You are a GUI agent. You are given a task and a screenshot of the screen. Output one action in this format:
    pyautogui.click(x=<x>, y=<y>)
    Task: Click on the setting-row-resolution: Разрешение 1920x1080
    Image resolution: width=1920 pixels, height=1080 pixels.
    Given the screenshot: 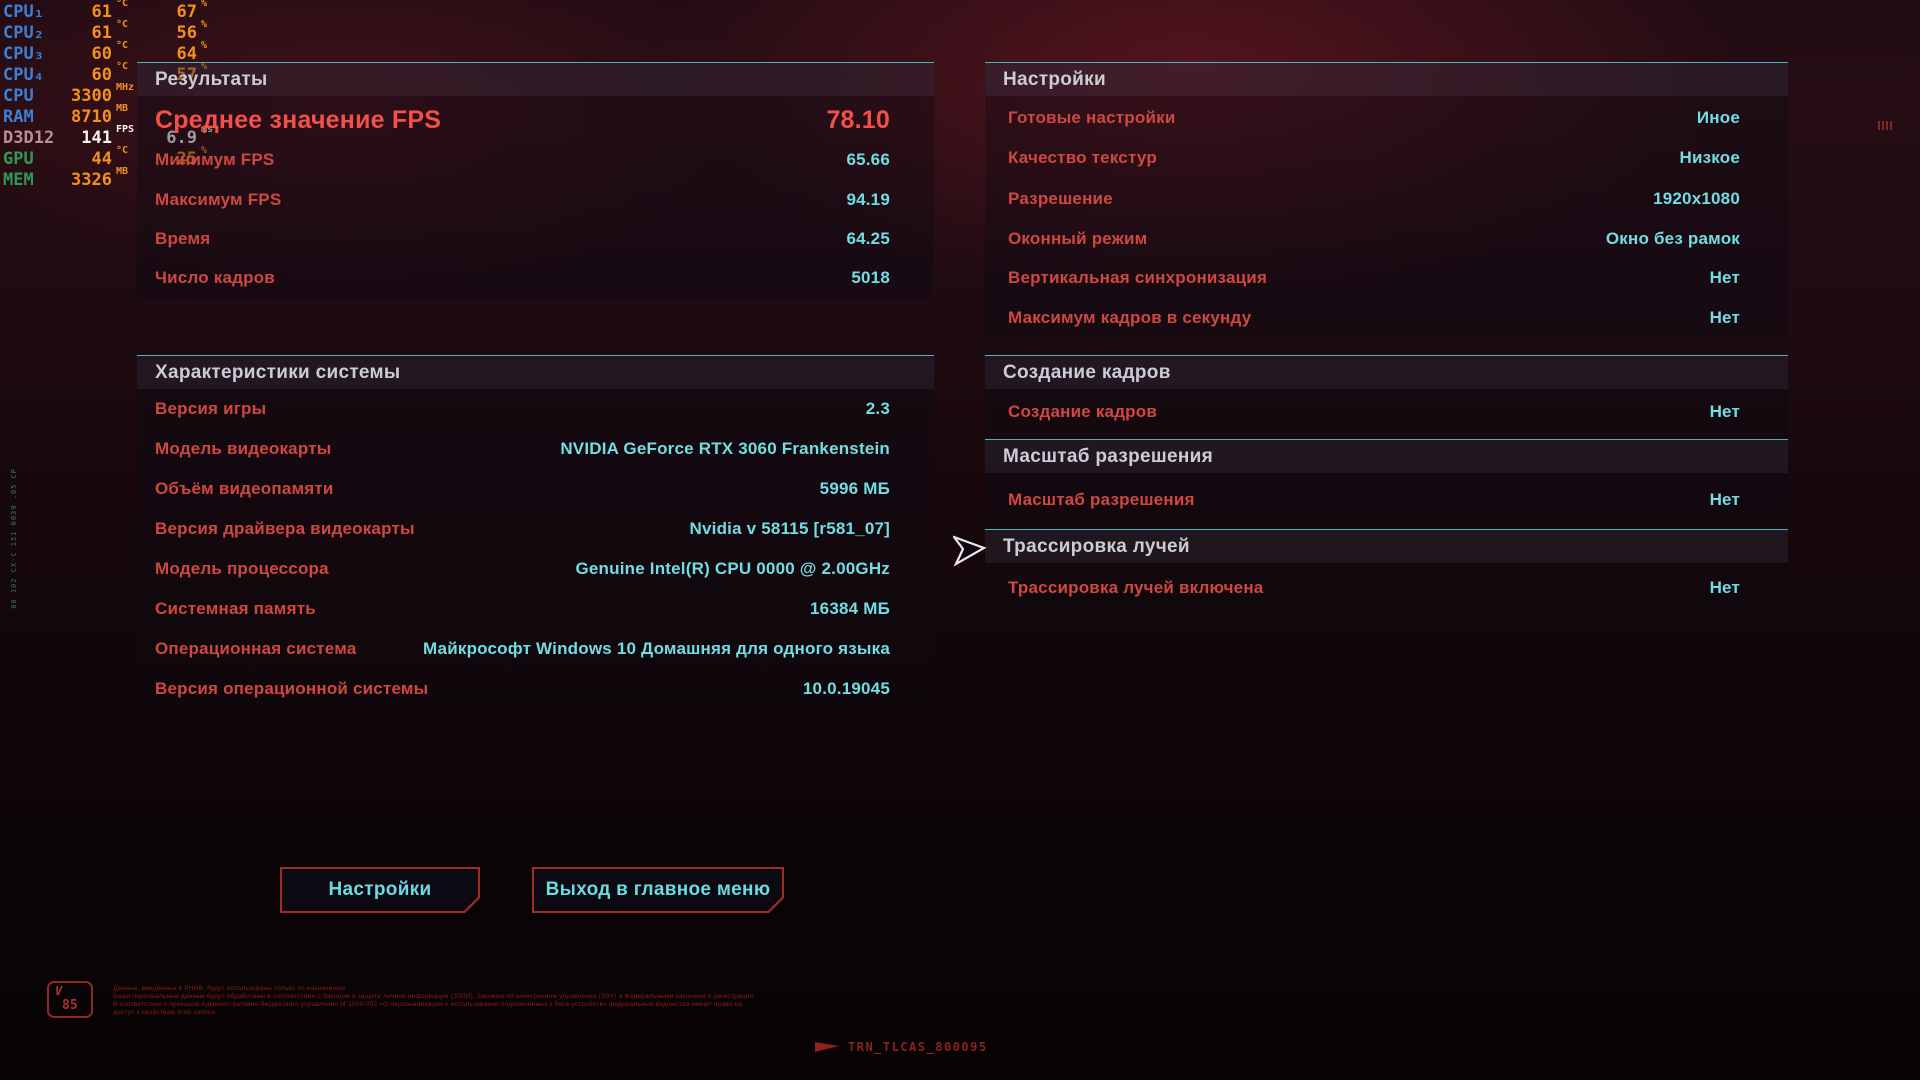 What is the action you would take?
    pyautogui.click(x=1374, y=199)
    